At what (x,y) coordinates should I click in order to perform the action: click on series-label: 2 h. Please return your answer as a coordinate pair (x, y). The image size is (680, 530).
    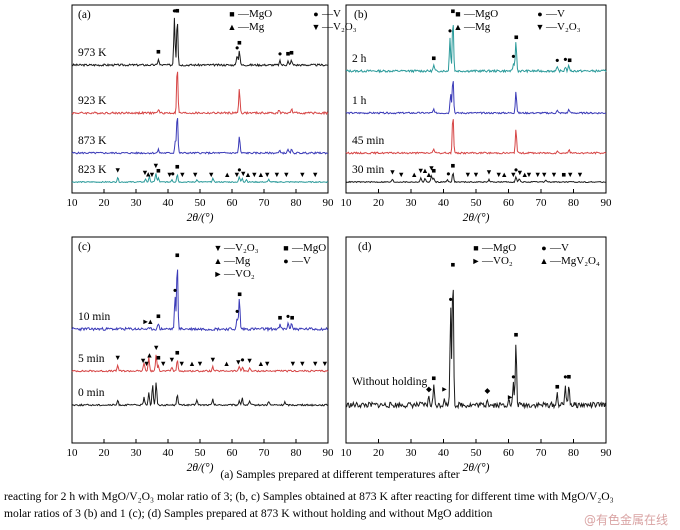
    Looking at the image, I should click on (359, 59).